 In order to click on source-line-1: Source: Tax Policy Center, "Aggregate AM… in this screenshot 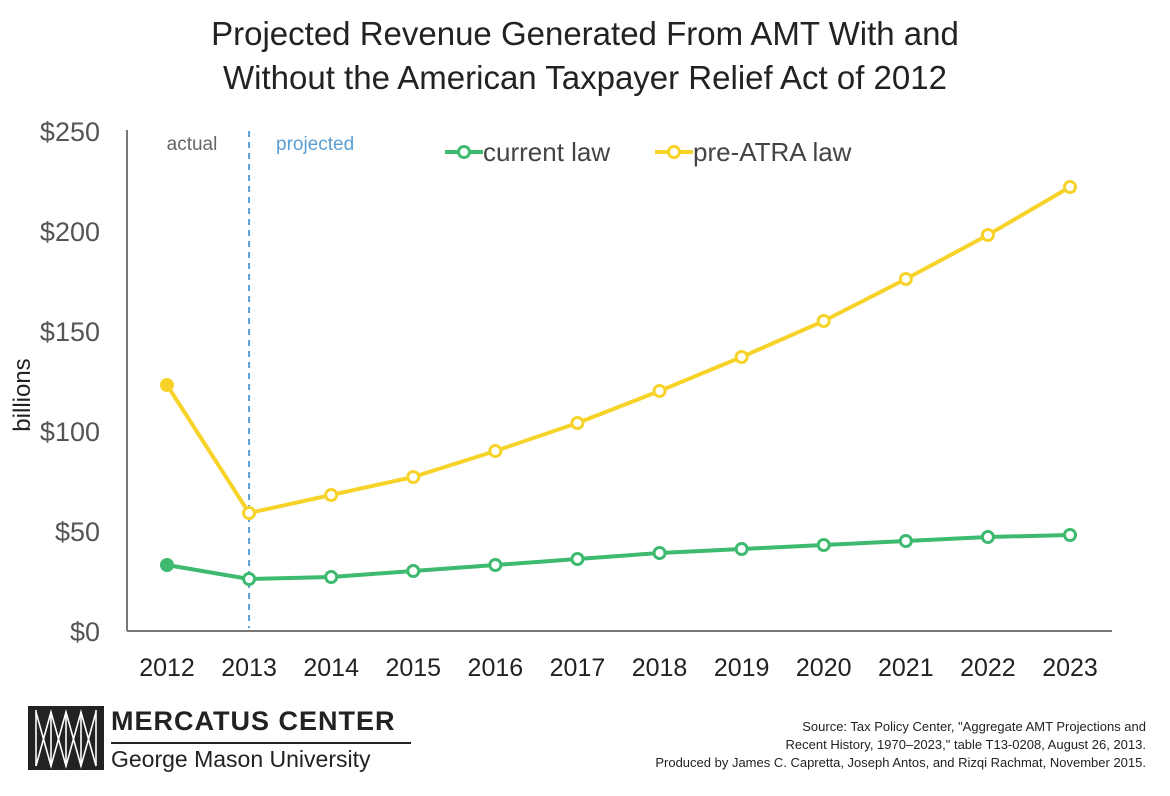, I will do `click(974, 726)`.